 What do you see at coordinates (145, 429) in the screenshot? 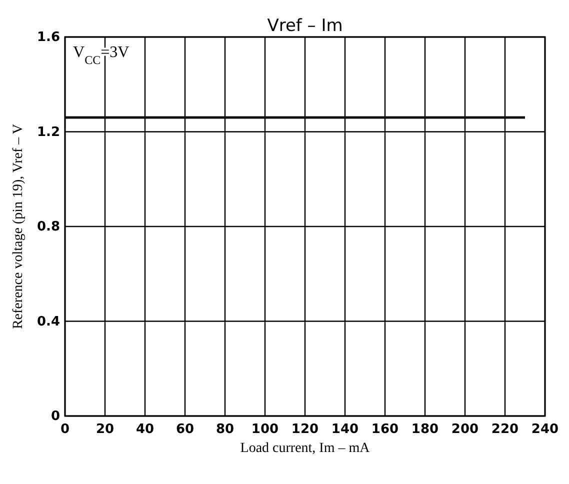
I see `x-tick-label: 40` at bounding box center [145, 429].